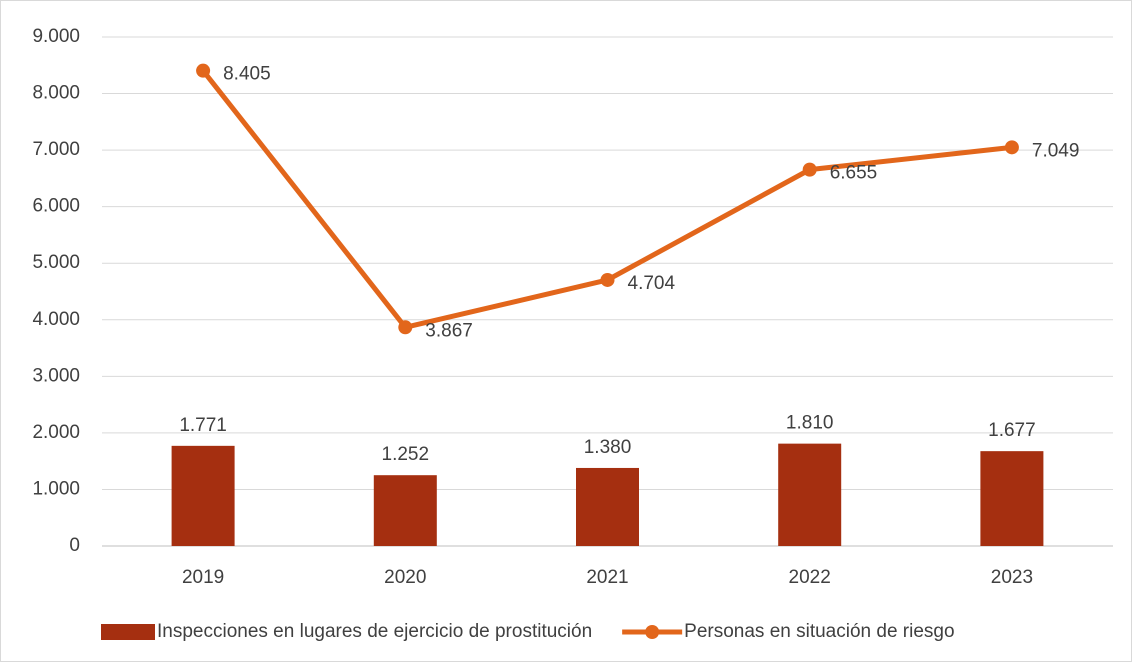 The height and width of the screenshot is (663, 1133). I want to click on line-value-label: 8.405, so click(247, 74).